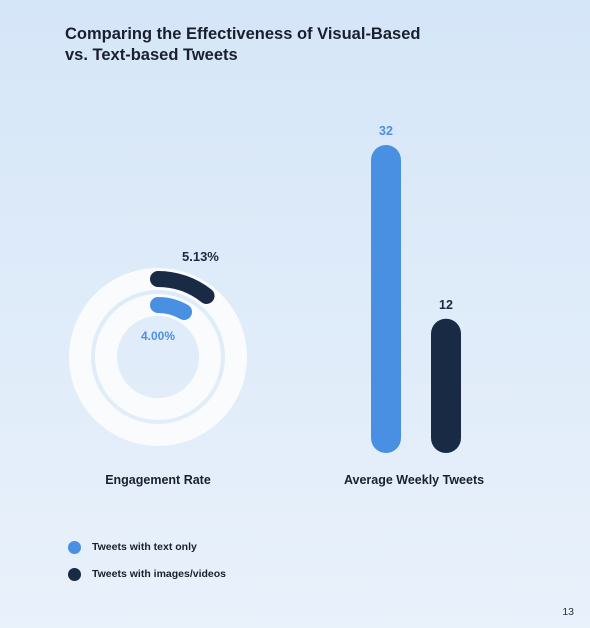 The image size is (590, 628). I want to click on engagement-label-text-only: 4.00%, so click(158, 336).